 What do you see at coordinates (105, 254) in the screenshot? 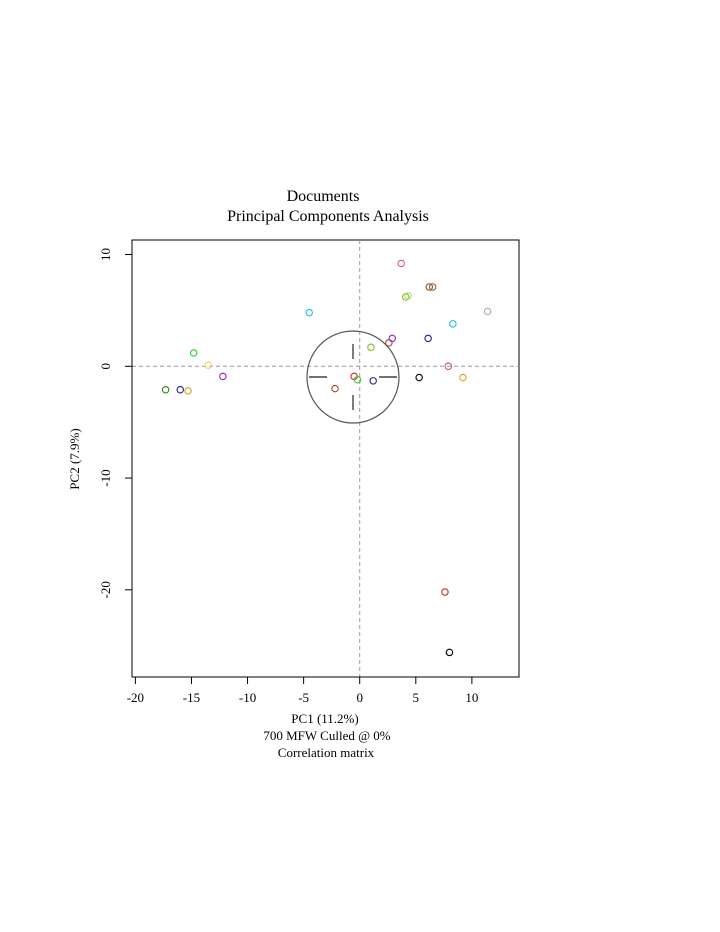
I see `y-tick-label: 10` at bounding box center [105, 254].